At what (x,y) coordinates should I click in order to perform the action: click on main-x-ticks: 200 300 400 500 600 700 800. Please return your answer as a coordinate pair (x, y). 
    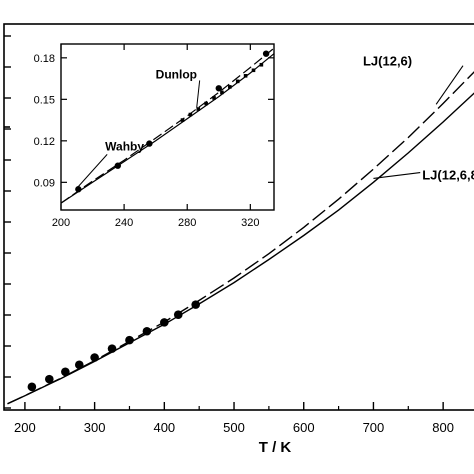
    Looking at the image, I should click on (234, 418).